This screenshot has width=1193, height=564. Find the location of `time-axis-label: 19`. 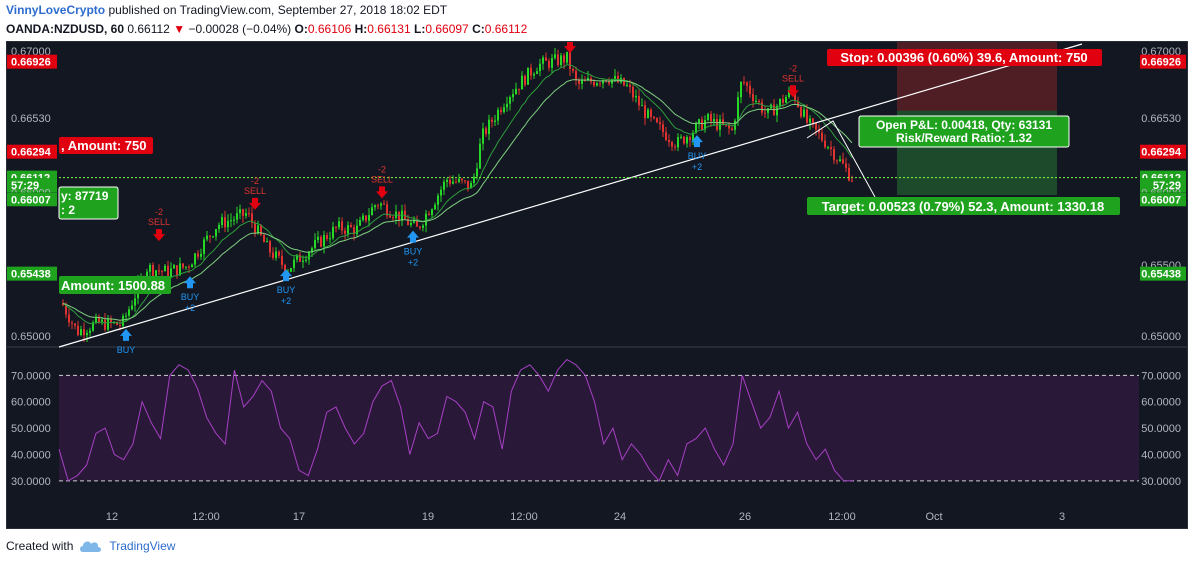

time-axis-label: 19 is located at coordinates (428, 517).